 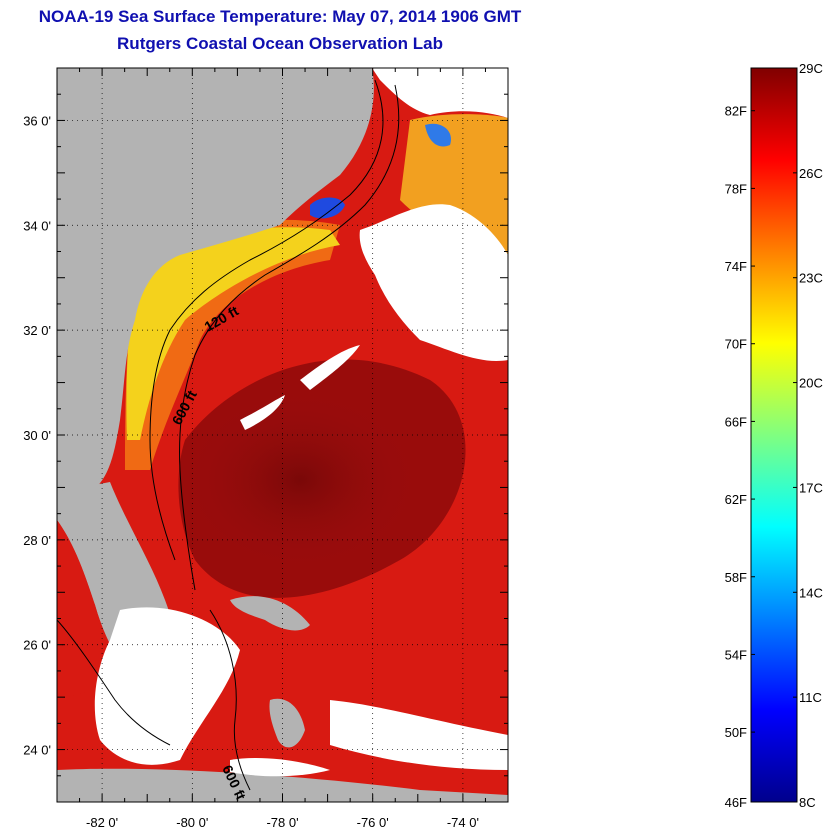 I want to click on colorbar-f-label: 58F, so click(x=736, y=577).